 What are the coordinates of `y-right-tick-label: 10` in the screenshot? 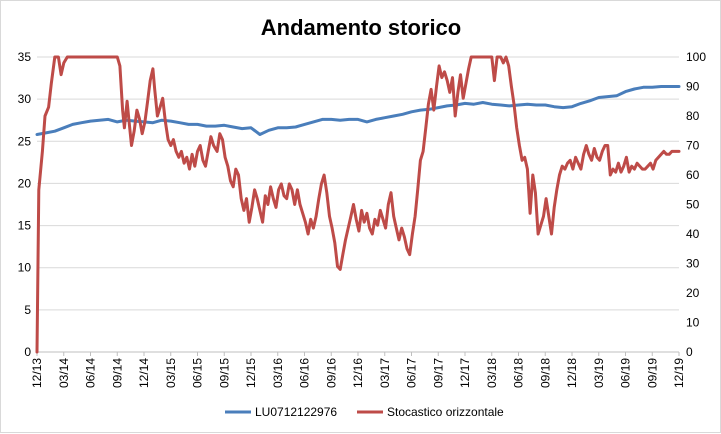 It's located at (693, 323).